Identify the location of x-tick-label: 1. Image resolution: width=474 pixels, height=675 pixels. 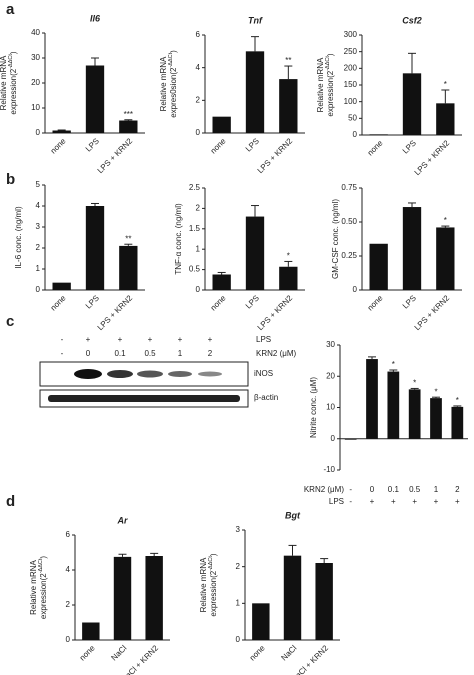
(436, 489).